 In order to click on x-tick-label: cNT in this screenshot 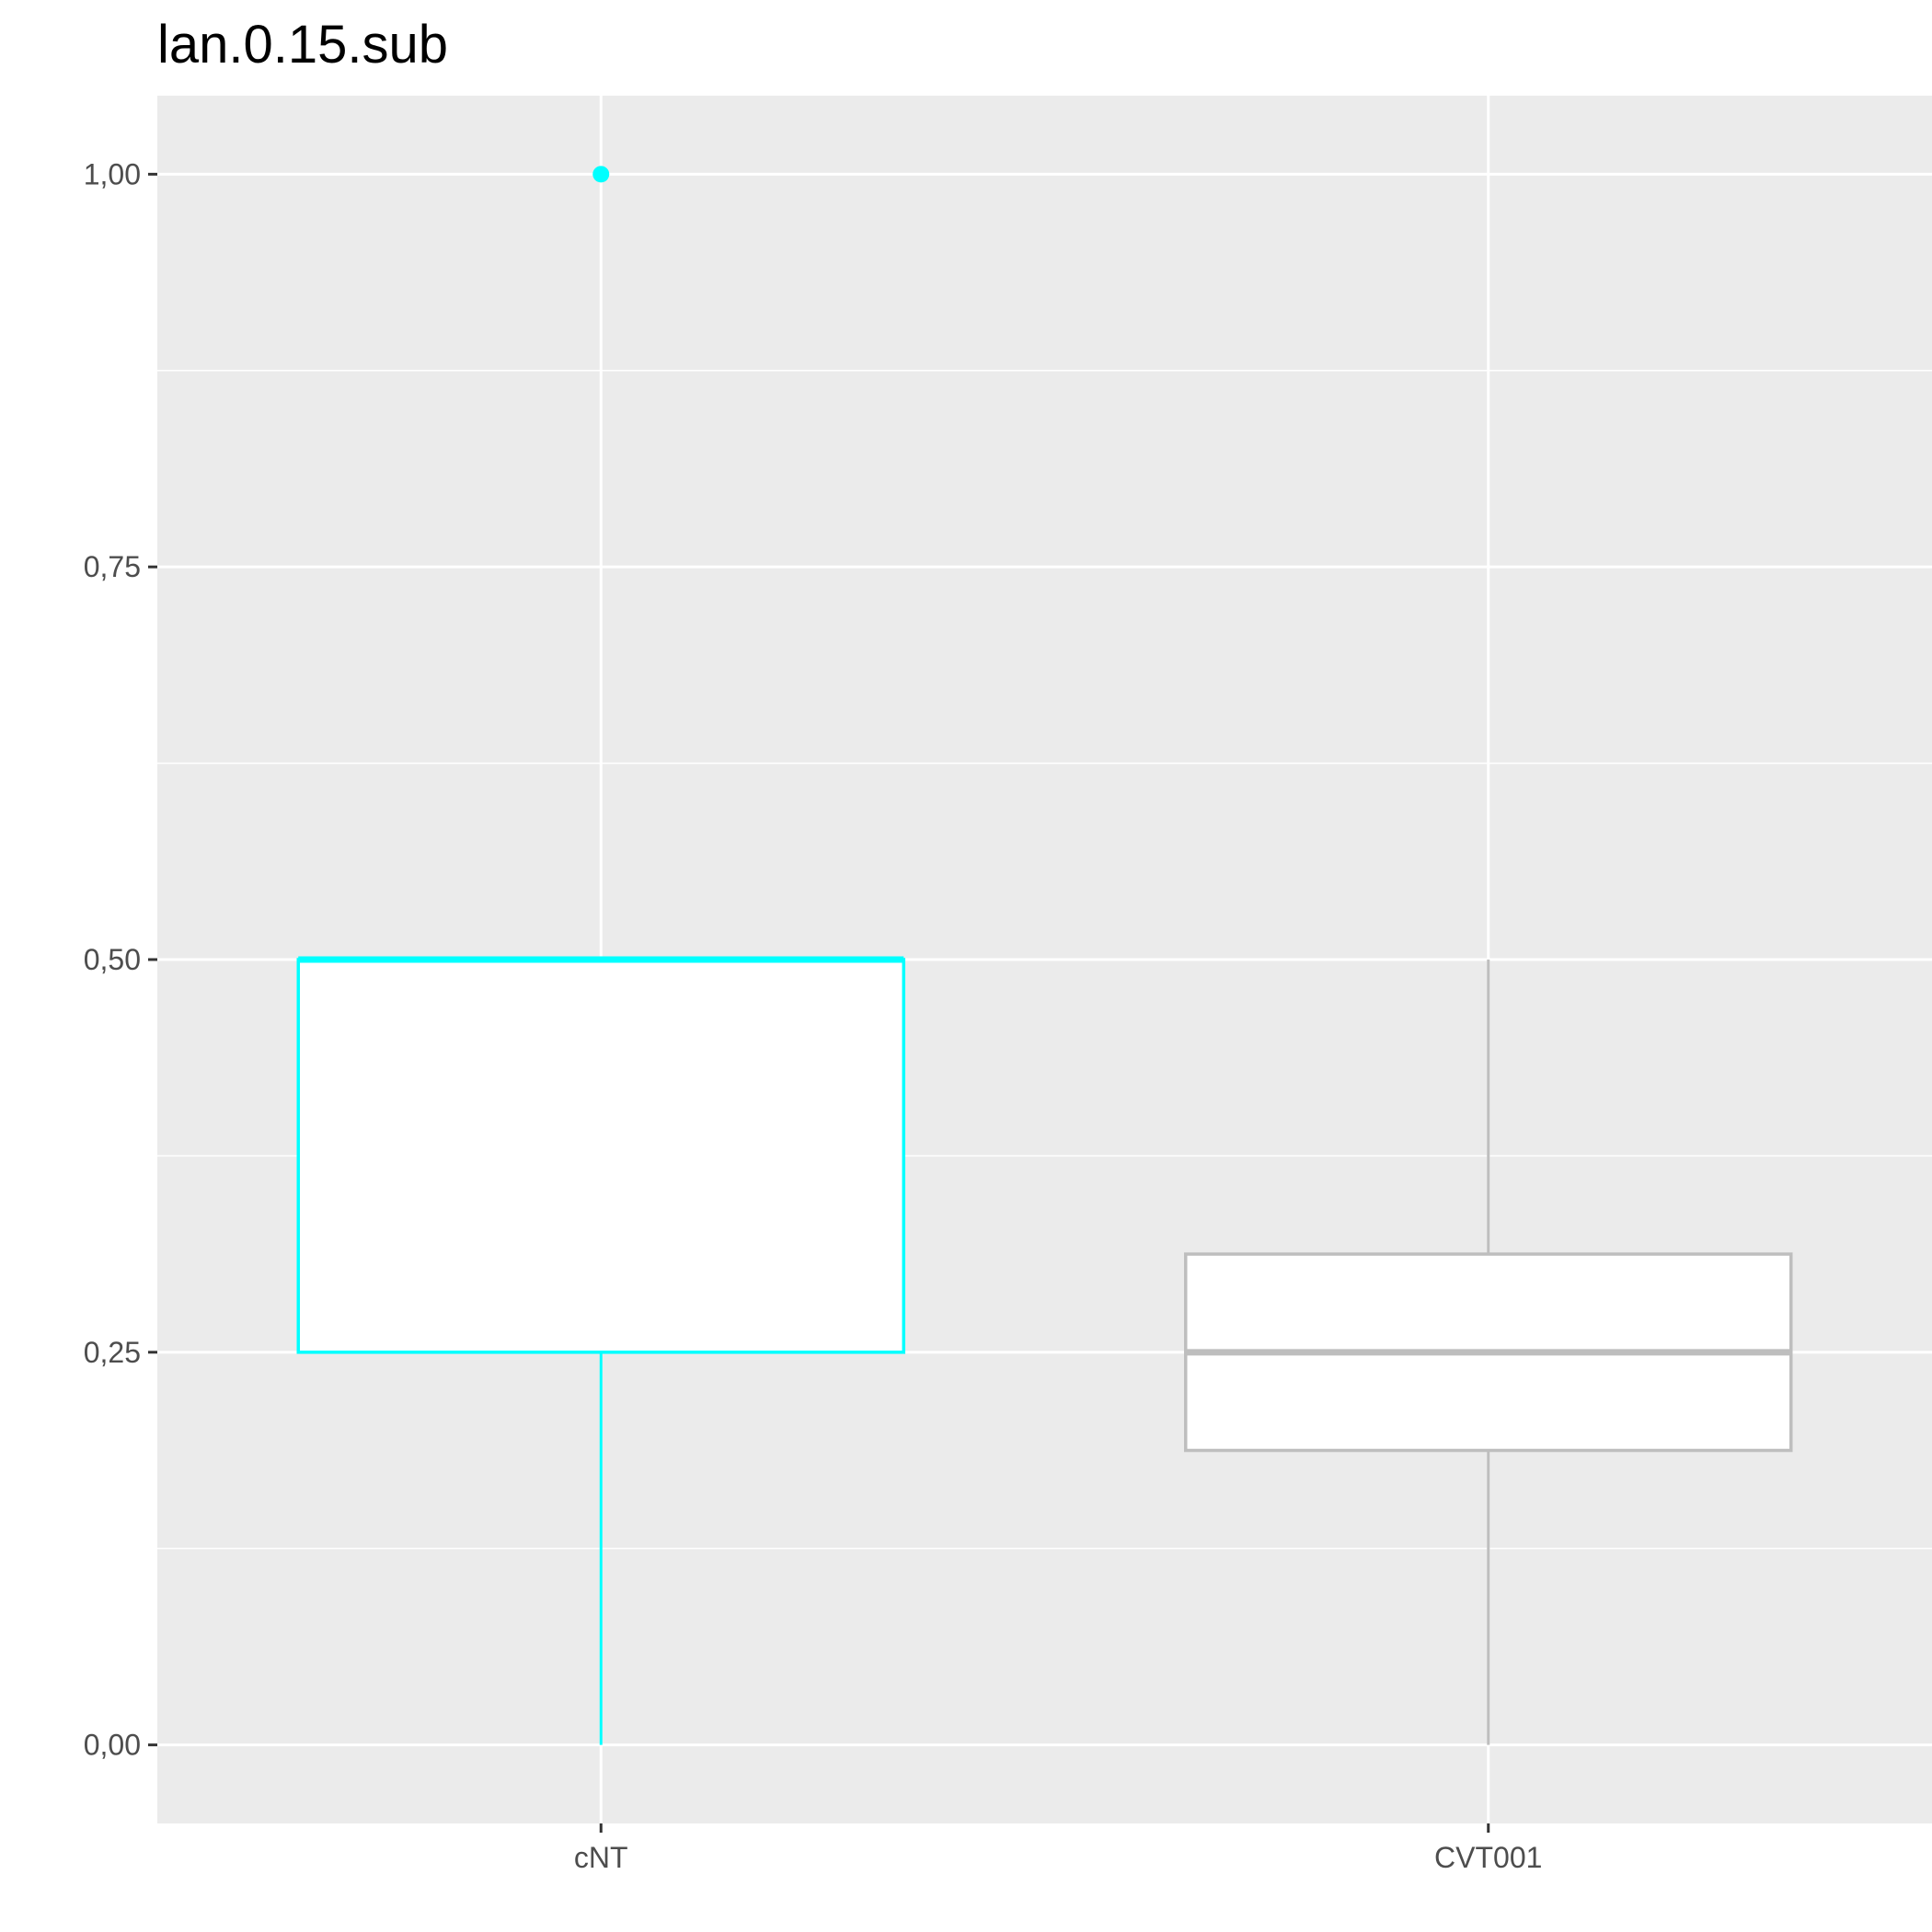, I will do `click(601, 1857)`.